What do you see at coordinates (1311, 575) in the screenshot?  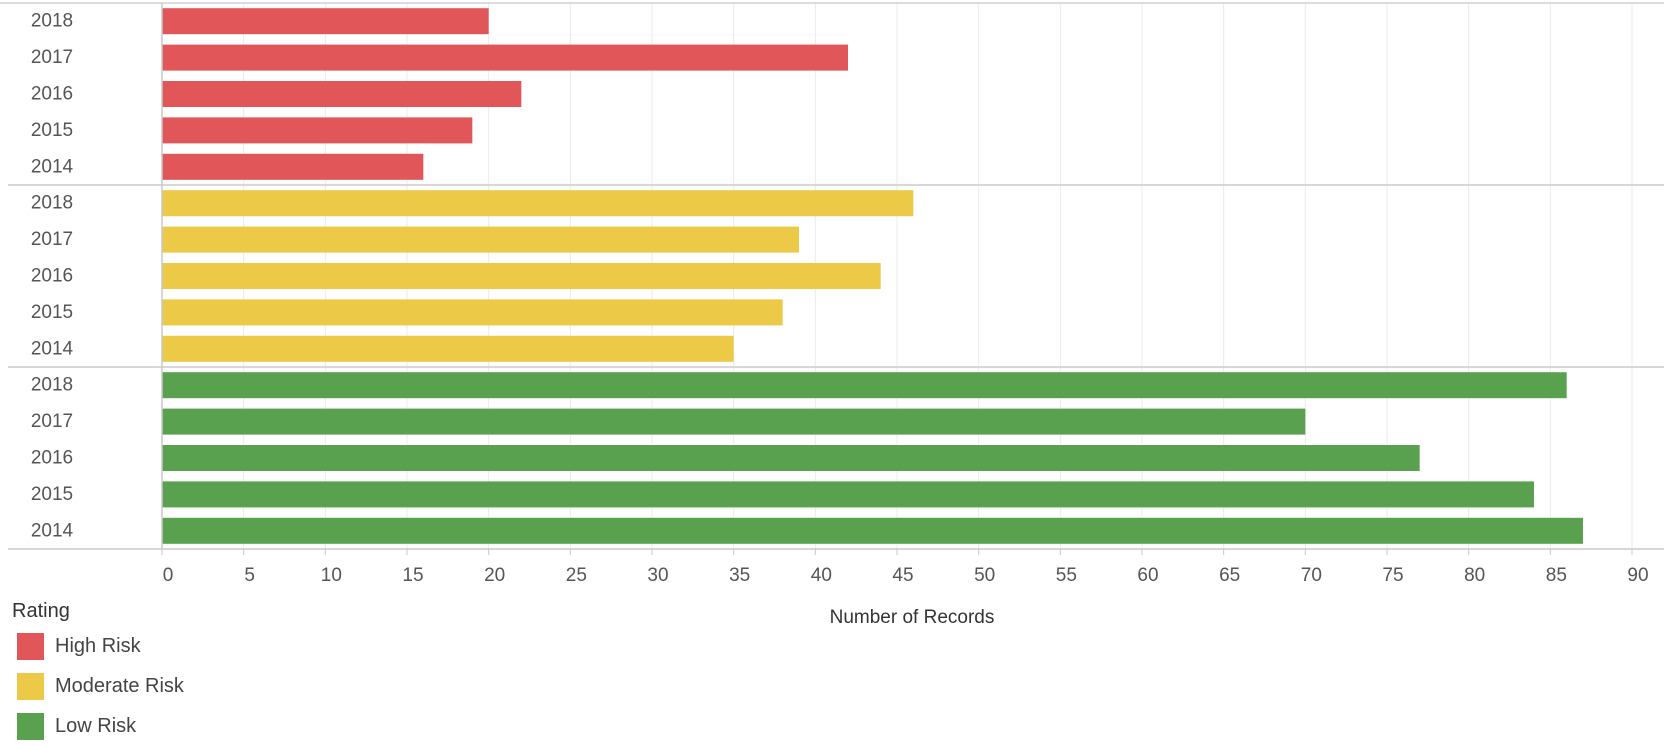 I see `x-tick-label-70: 70` at bounding box center [1311, 575].